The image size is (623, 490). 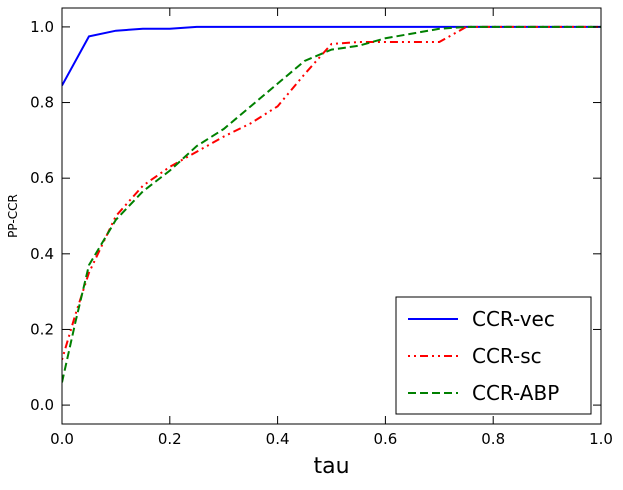 I want to click on y-tick-label: 1.0, so click(x=42, y=27).